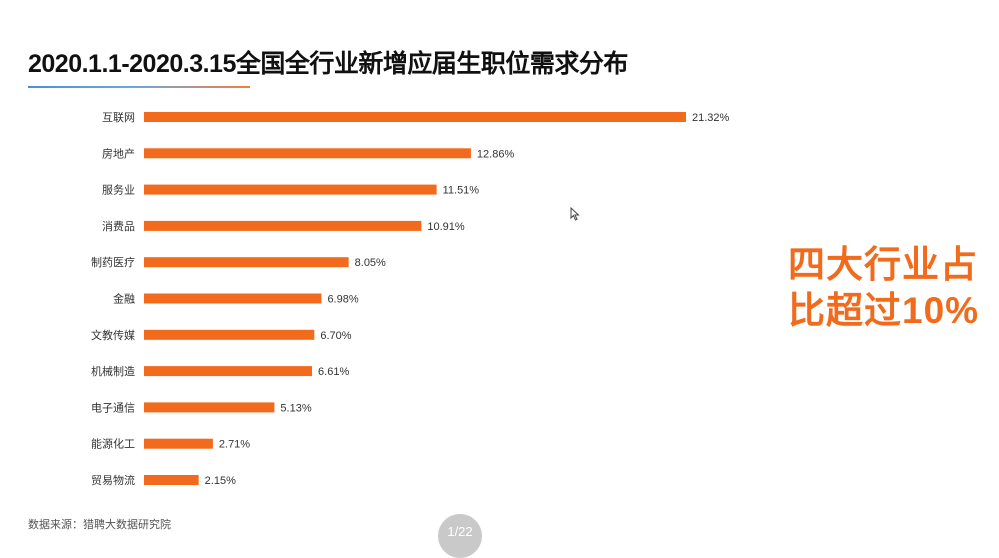 This screenshot has height=558, width=999. I want to click on value-label: 2.15%, so click(220, 481).